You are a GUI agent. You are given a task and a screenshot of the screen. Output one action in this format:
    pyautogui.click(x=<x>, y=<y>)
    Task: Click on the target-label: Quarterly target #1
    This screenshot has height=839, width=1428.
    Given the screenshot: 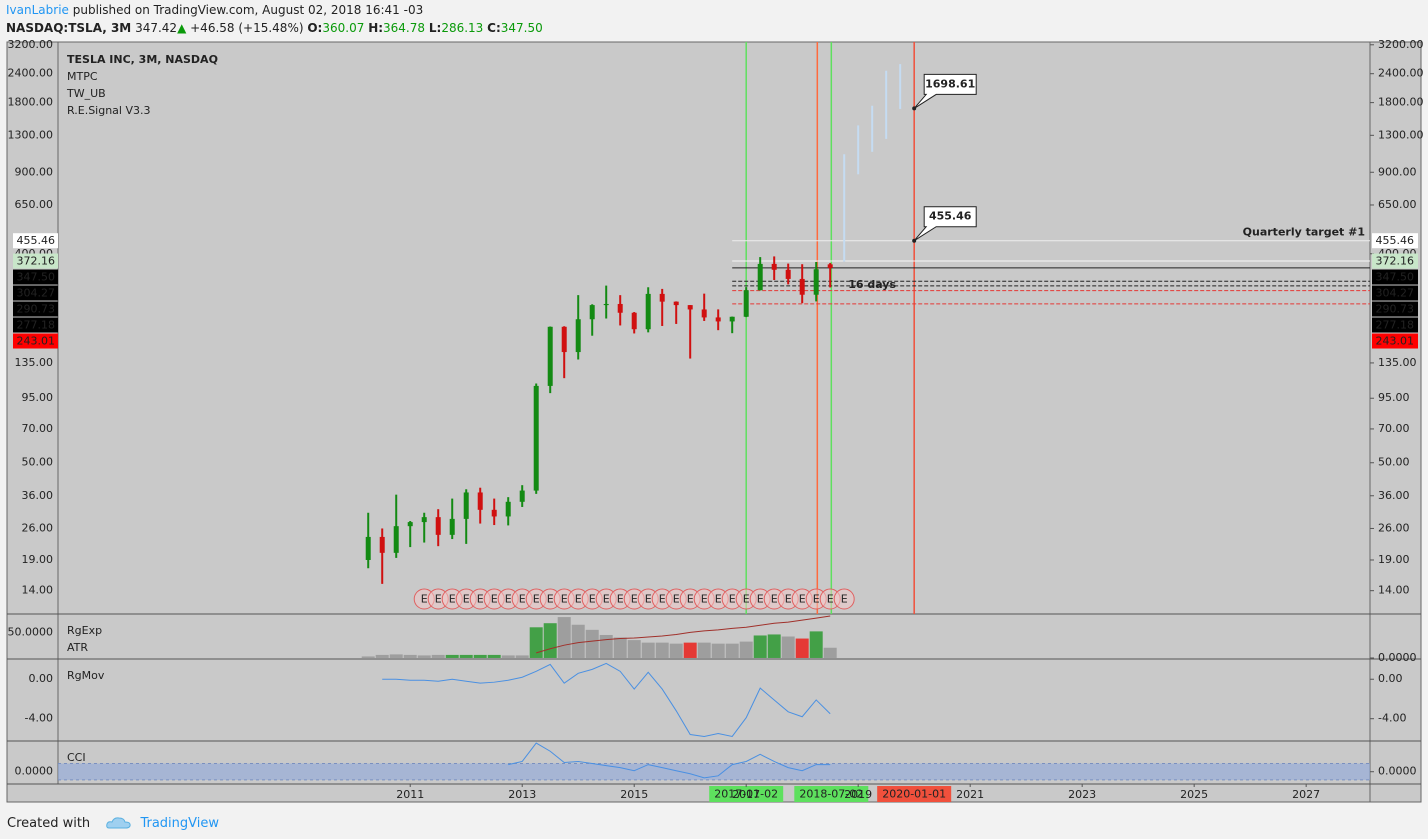 What is the action you would take?
    pyautogui.click(x=1304, y=232)
    